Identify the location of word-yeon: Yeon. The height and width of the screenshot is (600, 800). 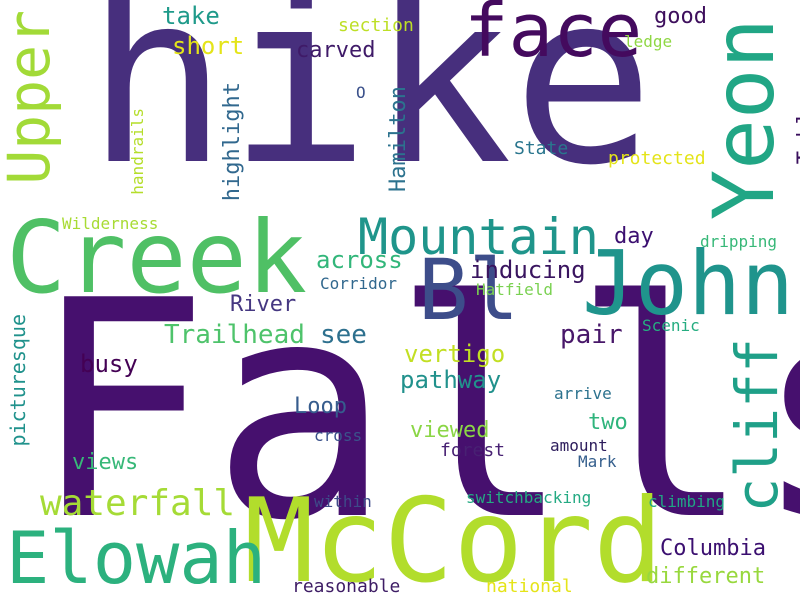
(744, 119).